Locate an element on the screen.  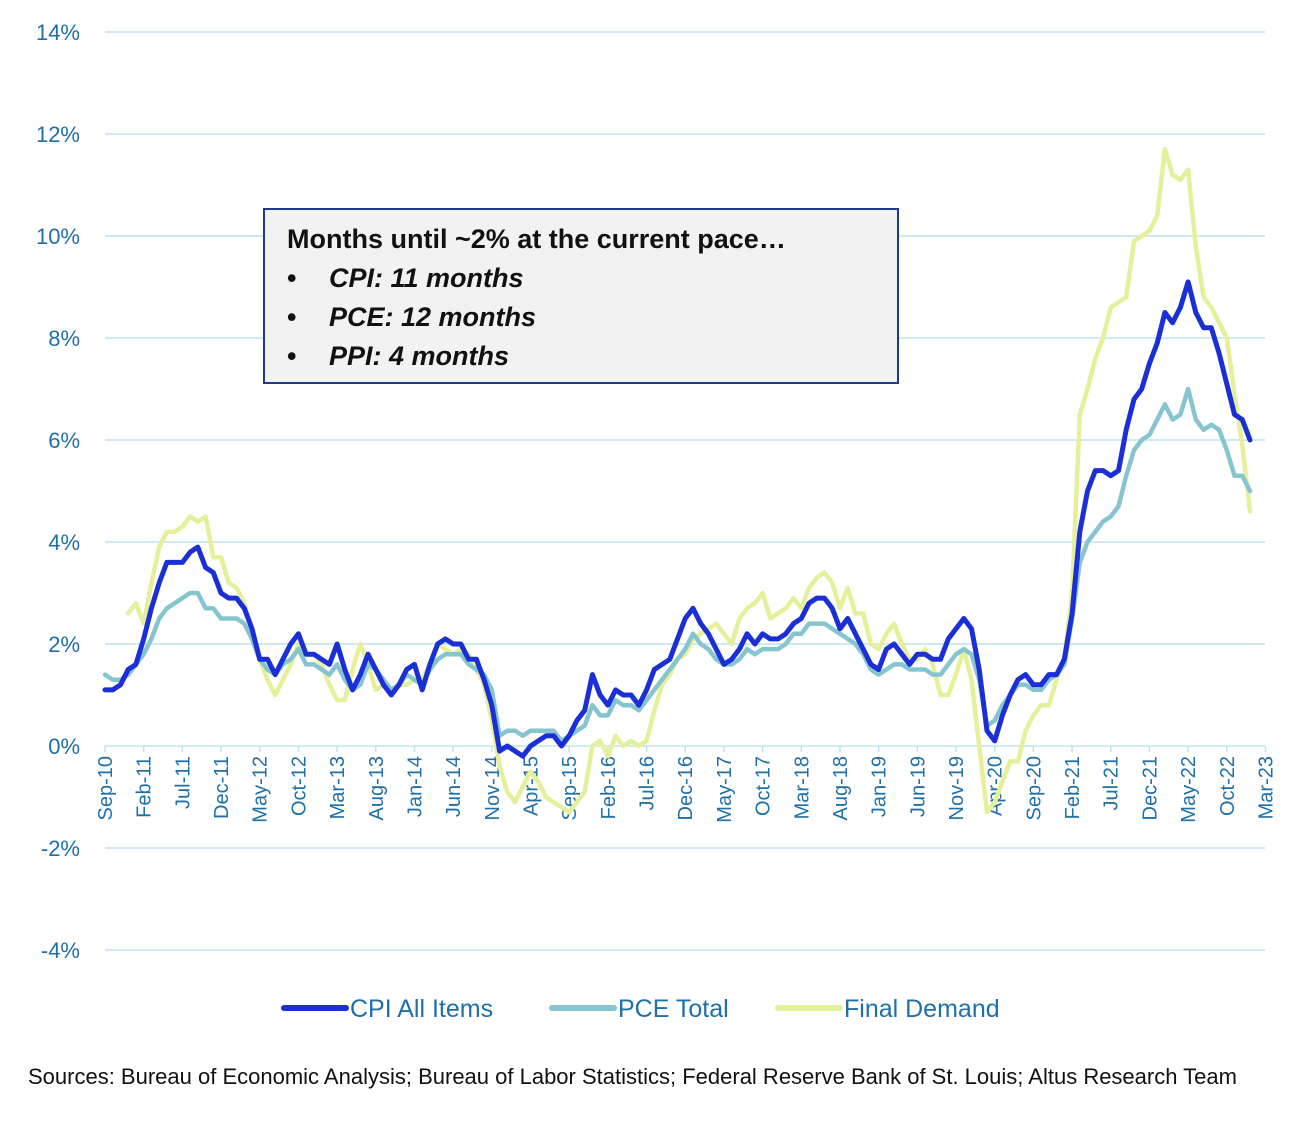
y-tick-label: 6% is located at coordinates (64, 440).